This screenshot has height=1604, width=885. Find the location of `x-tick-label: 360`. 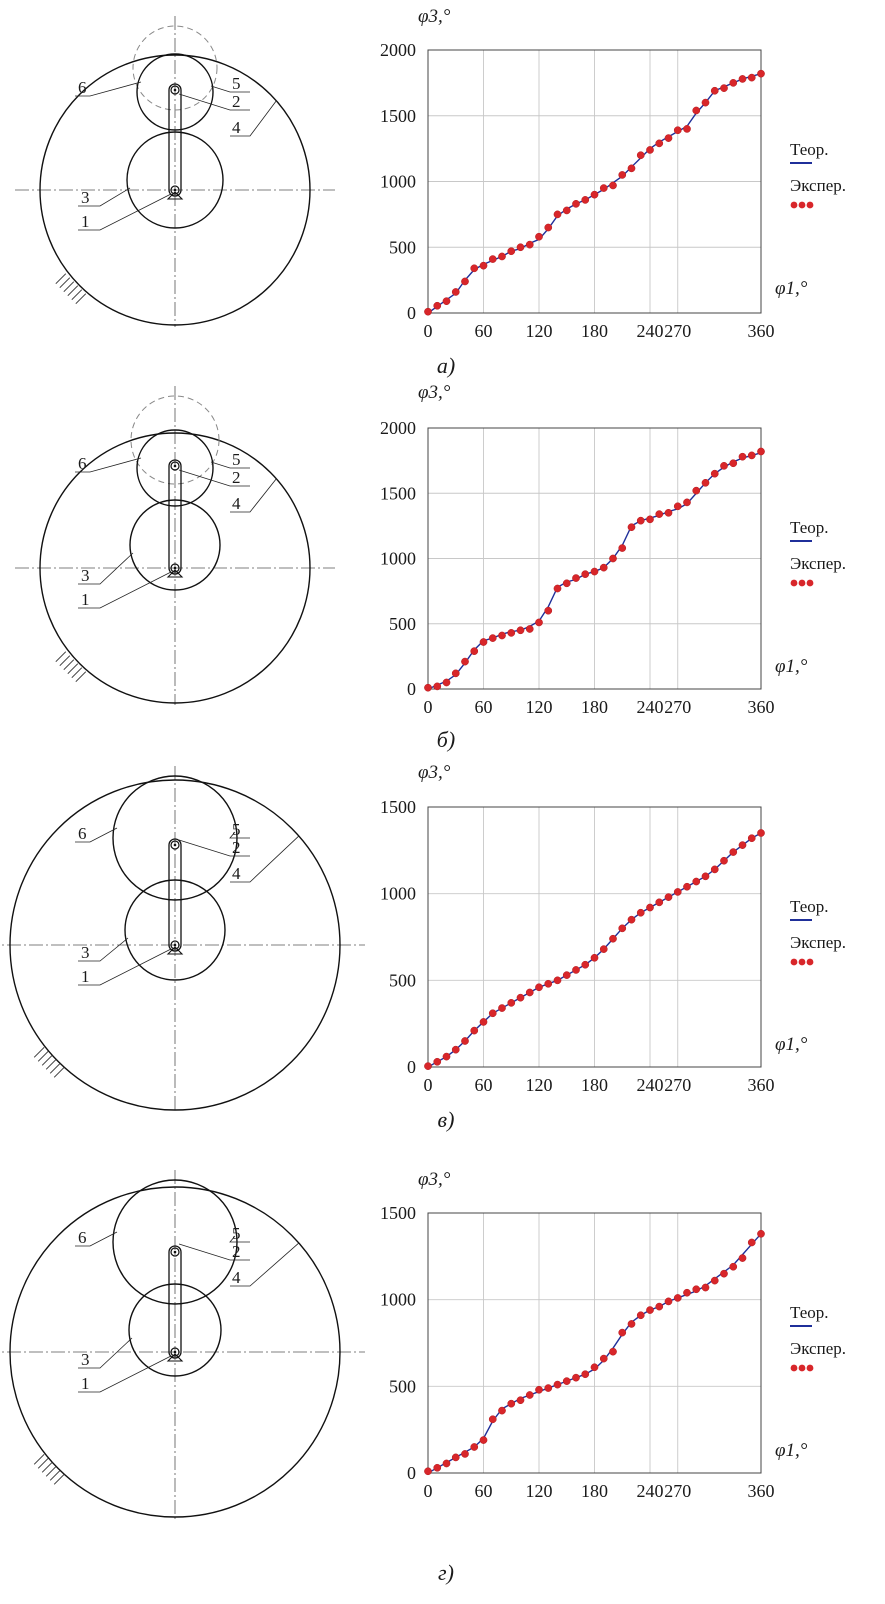

x-tick-label: 360 is located at coordinates (761, 331).